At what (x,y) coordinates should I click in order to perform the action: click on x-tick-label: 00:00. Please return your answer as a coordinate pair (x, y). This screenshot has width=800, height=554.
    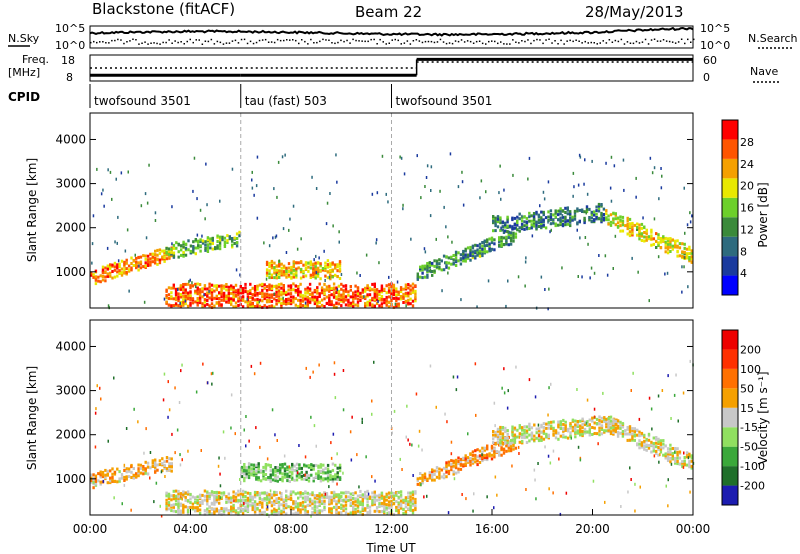
    Looking at the image, I should click on (693, 529).